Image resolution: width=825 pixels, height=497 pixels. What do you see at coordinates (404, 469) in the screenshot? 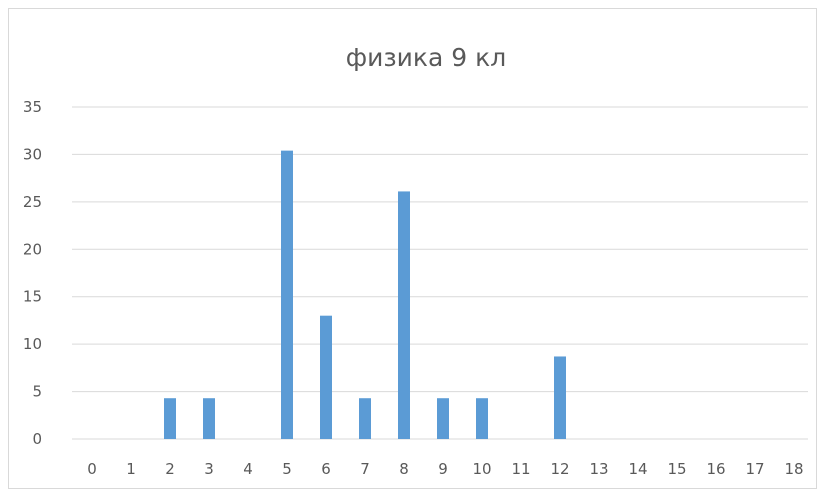
I see `x-tick-label: 8` at bounding box center [404, 469].